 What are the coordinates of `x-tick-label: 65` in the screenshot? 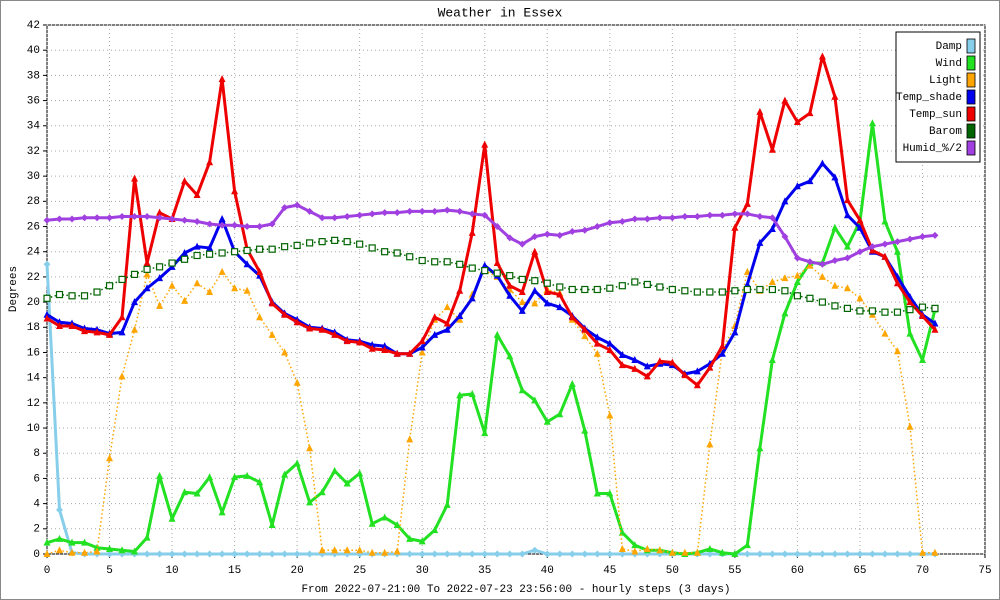 It's located at (859, 571).